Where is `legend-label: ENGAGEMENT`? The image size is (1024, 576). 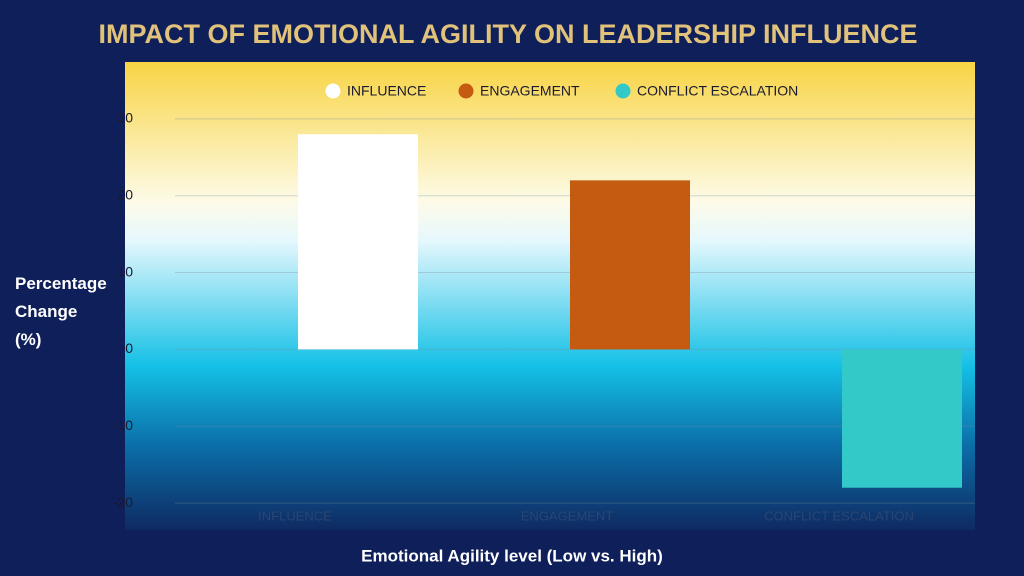
legend-label: ENGAGEMENT is located at coordinates (530, 91).